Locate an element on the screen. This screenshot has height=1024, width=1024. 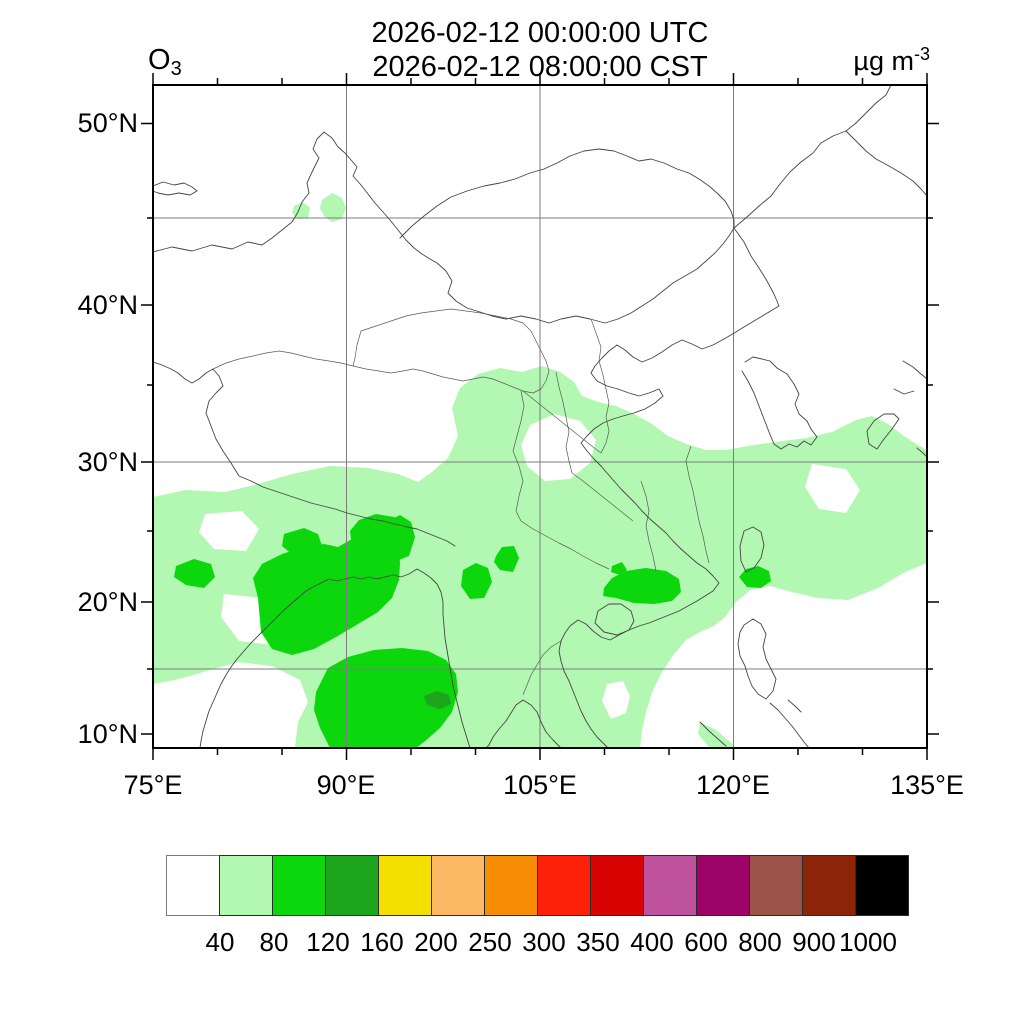
colorbar-label: 1000 is located at coordinates (868, 942).